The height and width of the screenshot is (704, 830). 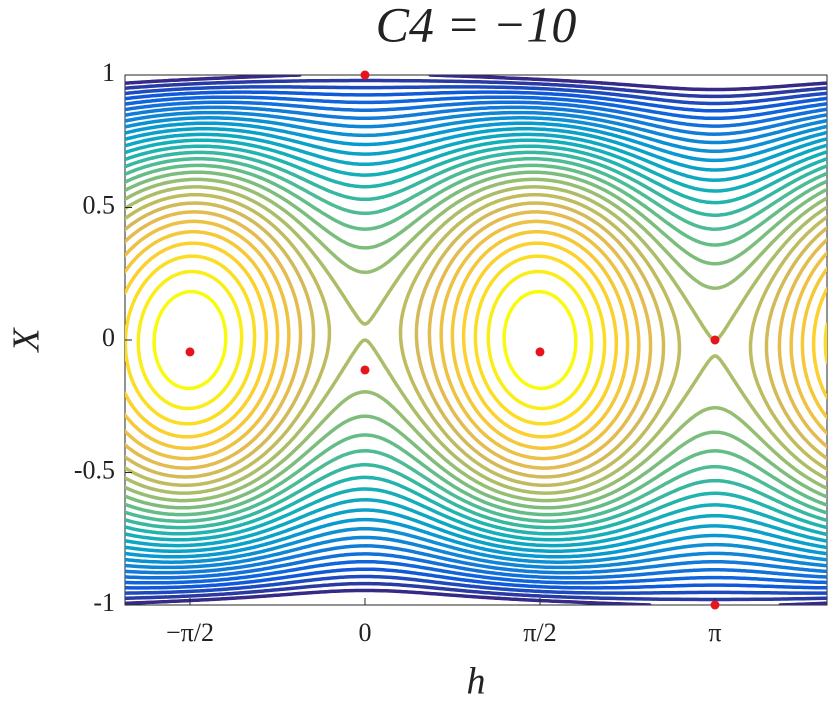 What do you see at coordinates (190, 632) in the screenshot?
I see `x-tick-label: −π/2` at bounding box center [190, 632].